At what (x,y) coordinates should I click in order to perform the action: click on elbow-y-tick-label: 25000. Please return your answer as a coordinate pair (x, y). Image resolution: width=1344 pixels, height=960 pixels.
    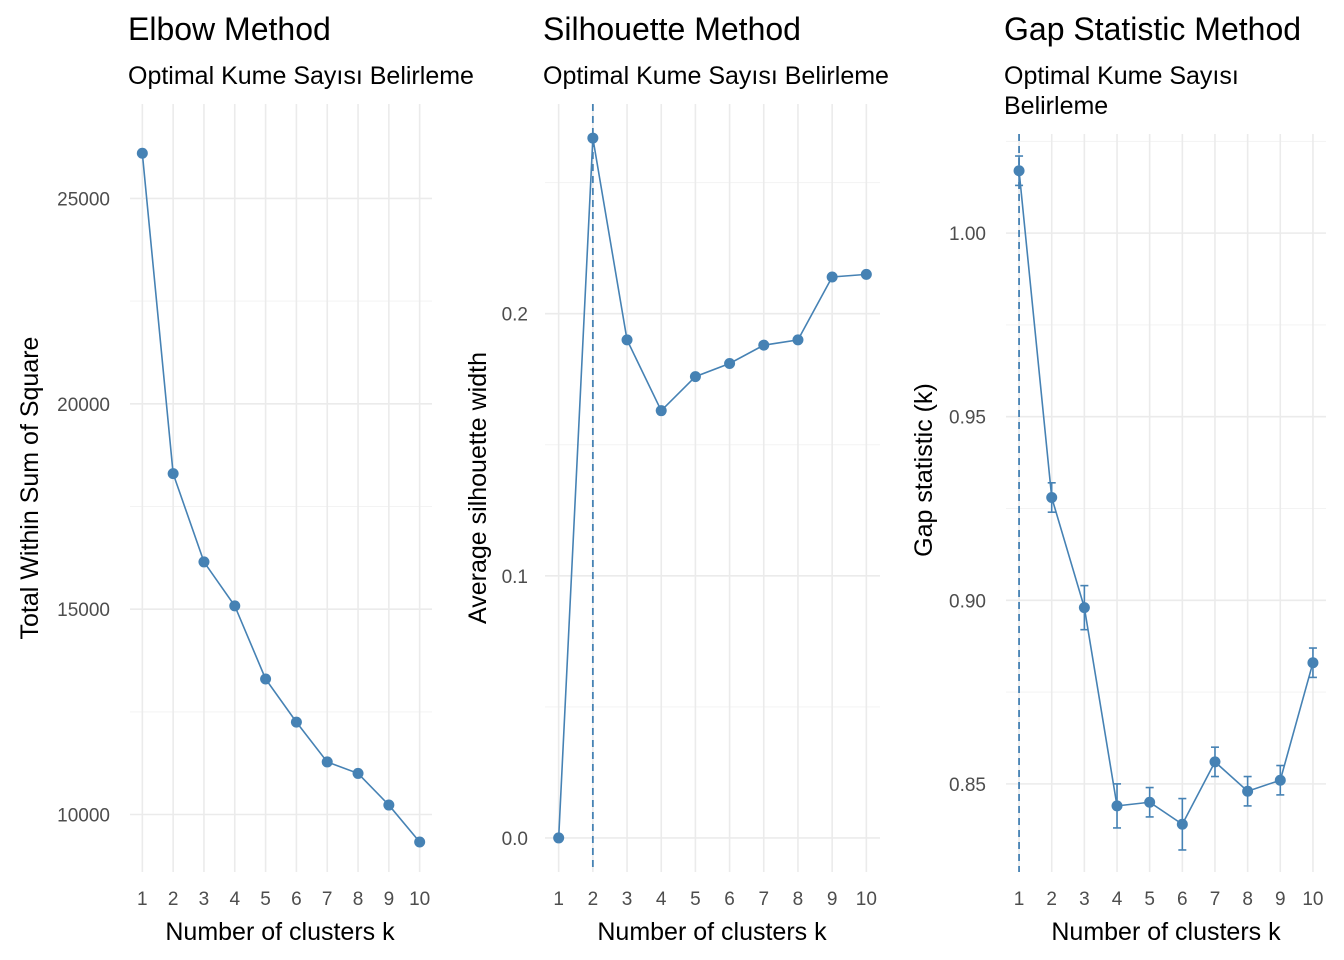
    Looking at the image, I should click on (83, 199).